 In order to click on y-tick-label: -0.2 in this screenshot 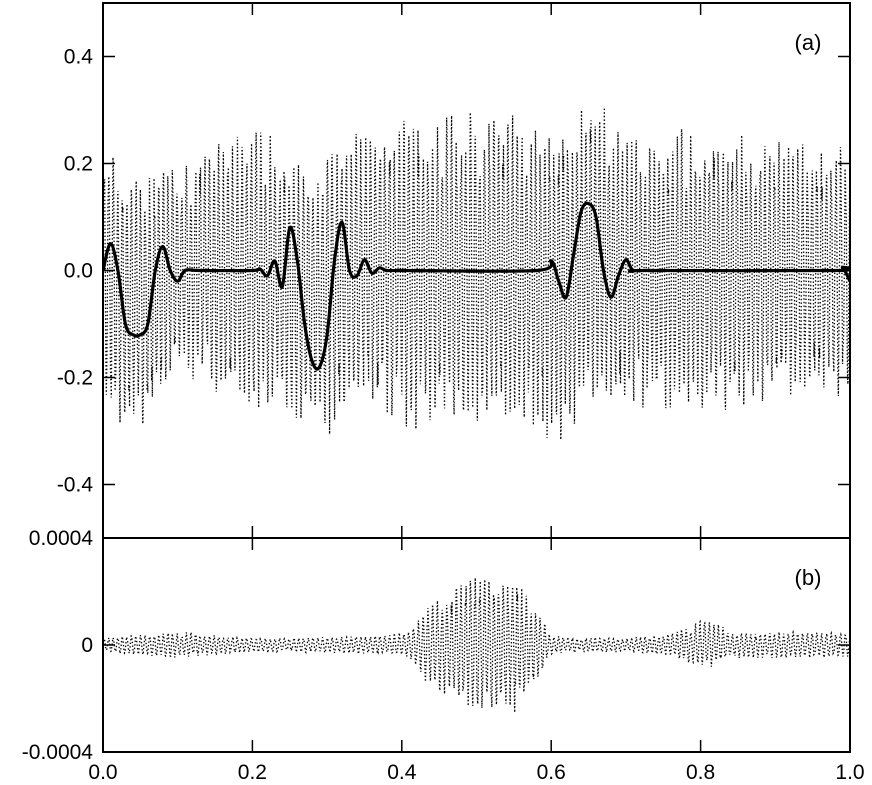, I will do `click(75, 378)`.